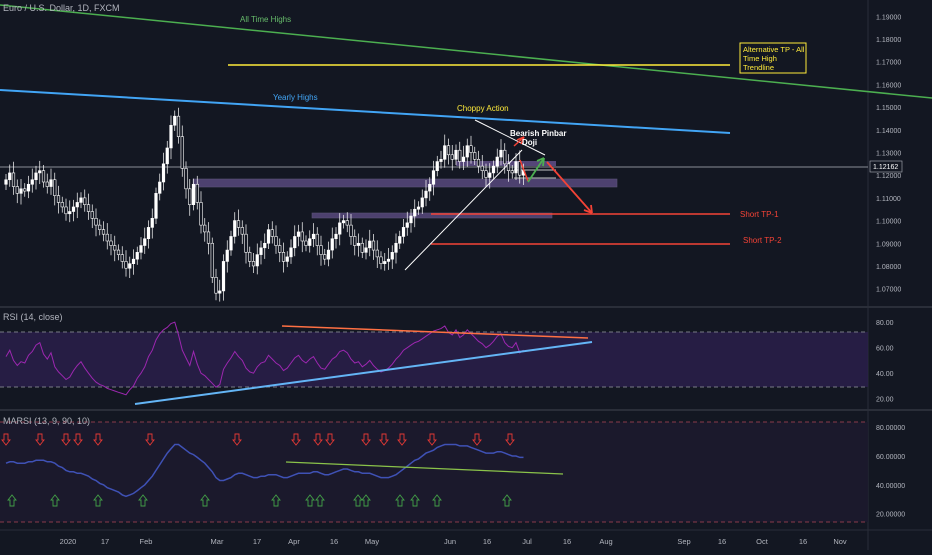 Image resolution: width=932 pixels, height=555 pixels. Describe the element at coordinates (524, 170) in the screenshot. I see `red-arrow-drop` at that location.